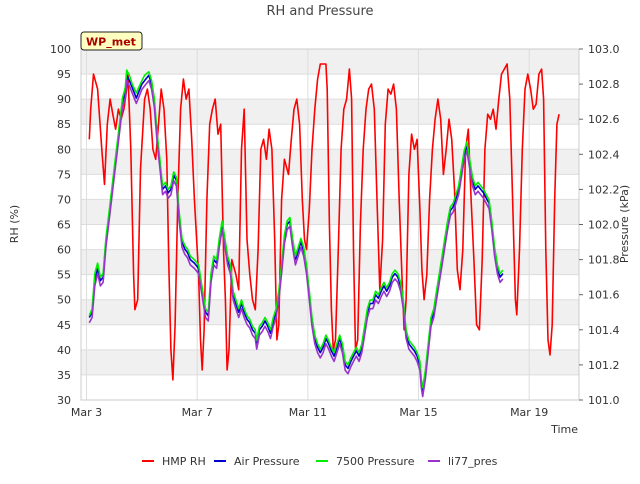 The height and width of the screenshot is (484, 640). I want to click on y-tick-label-right: 103.0, so click(604, 49).